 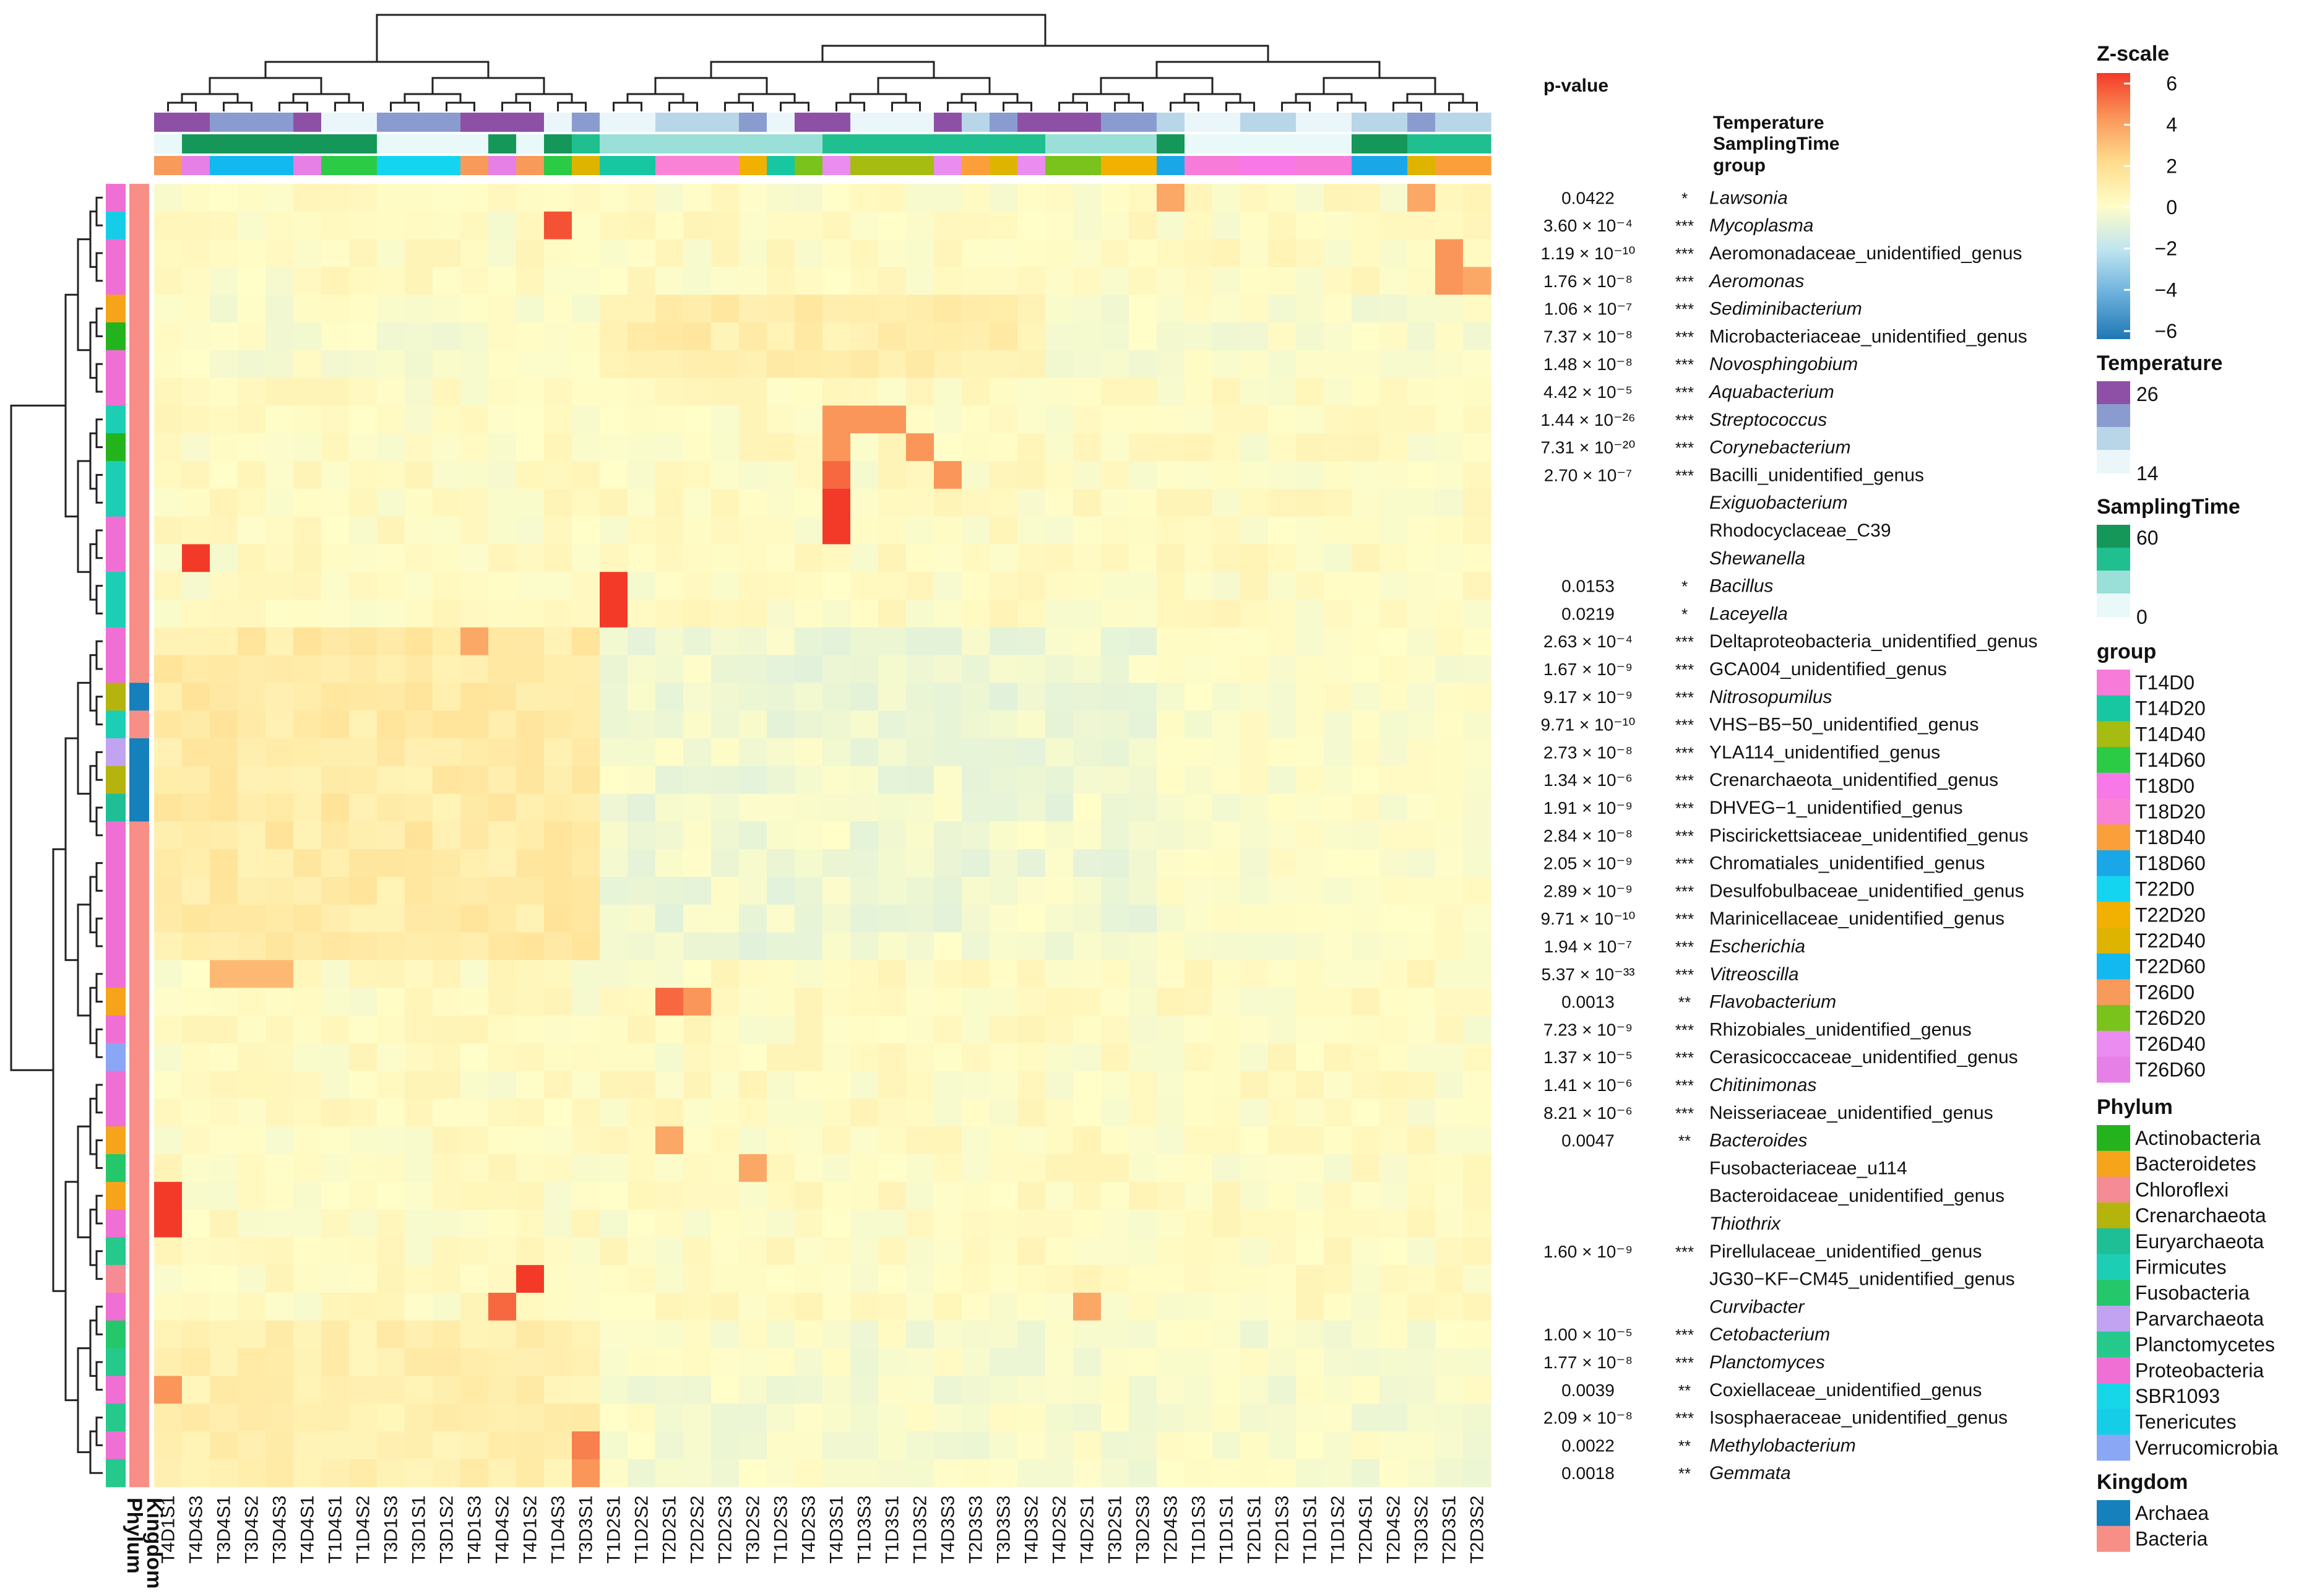 What do you see at coordinates (84, 960) in the screenshot?
I see `dendrogram-branch` at bounding box center [84, 960].